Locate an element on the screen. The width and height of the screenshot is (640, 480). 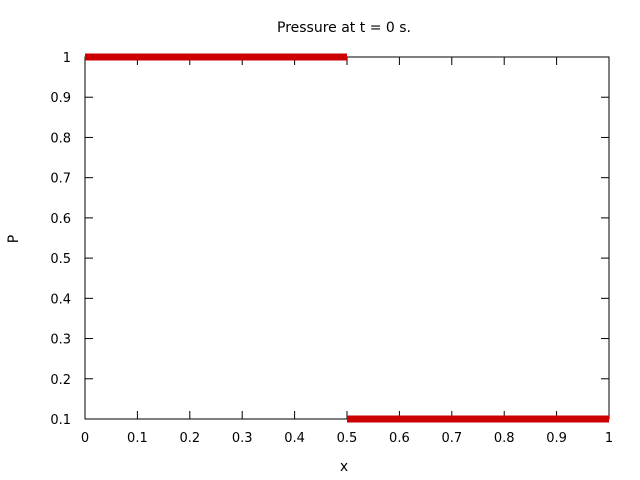
x-tick-label: 0.6 is located at coordinates (399, 438).